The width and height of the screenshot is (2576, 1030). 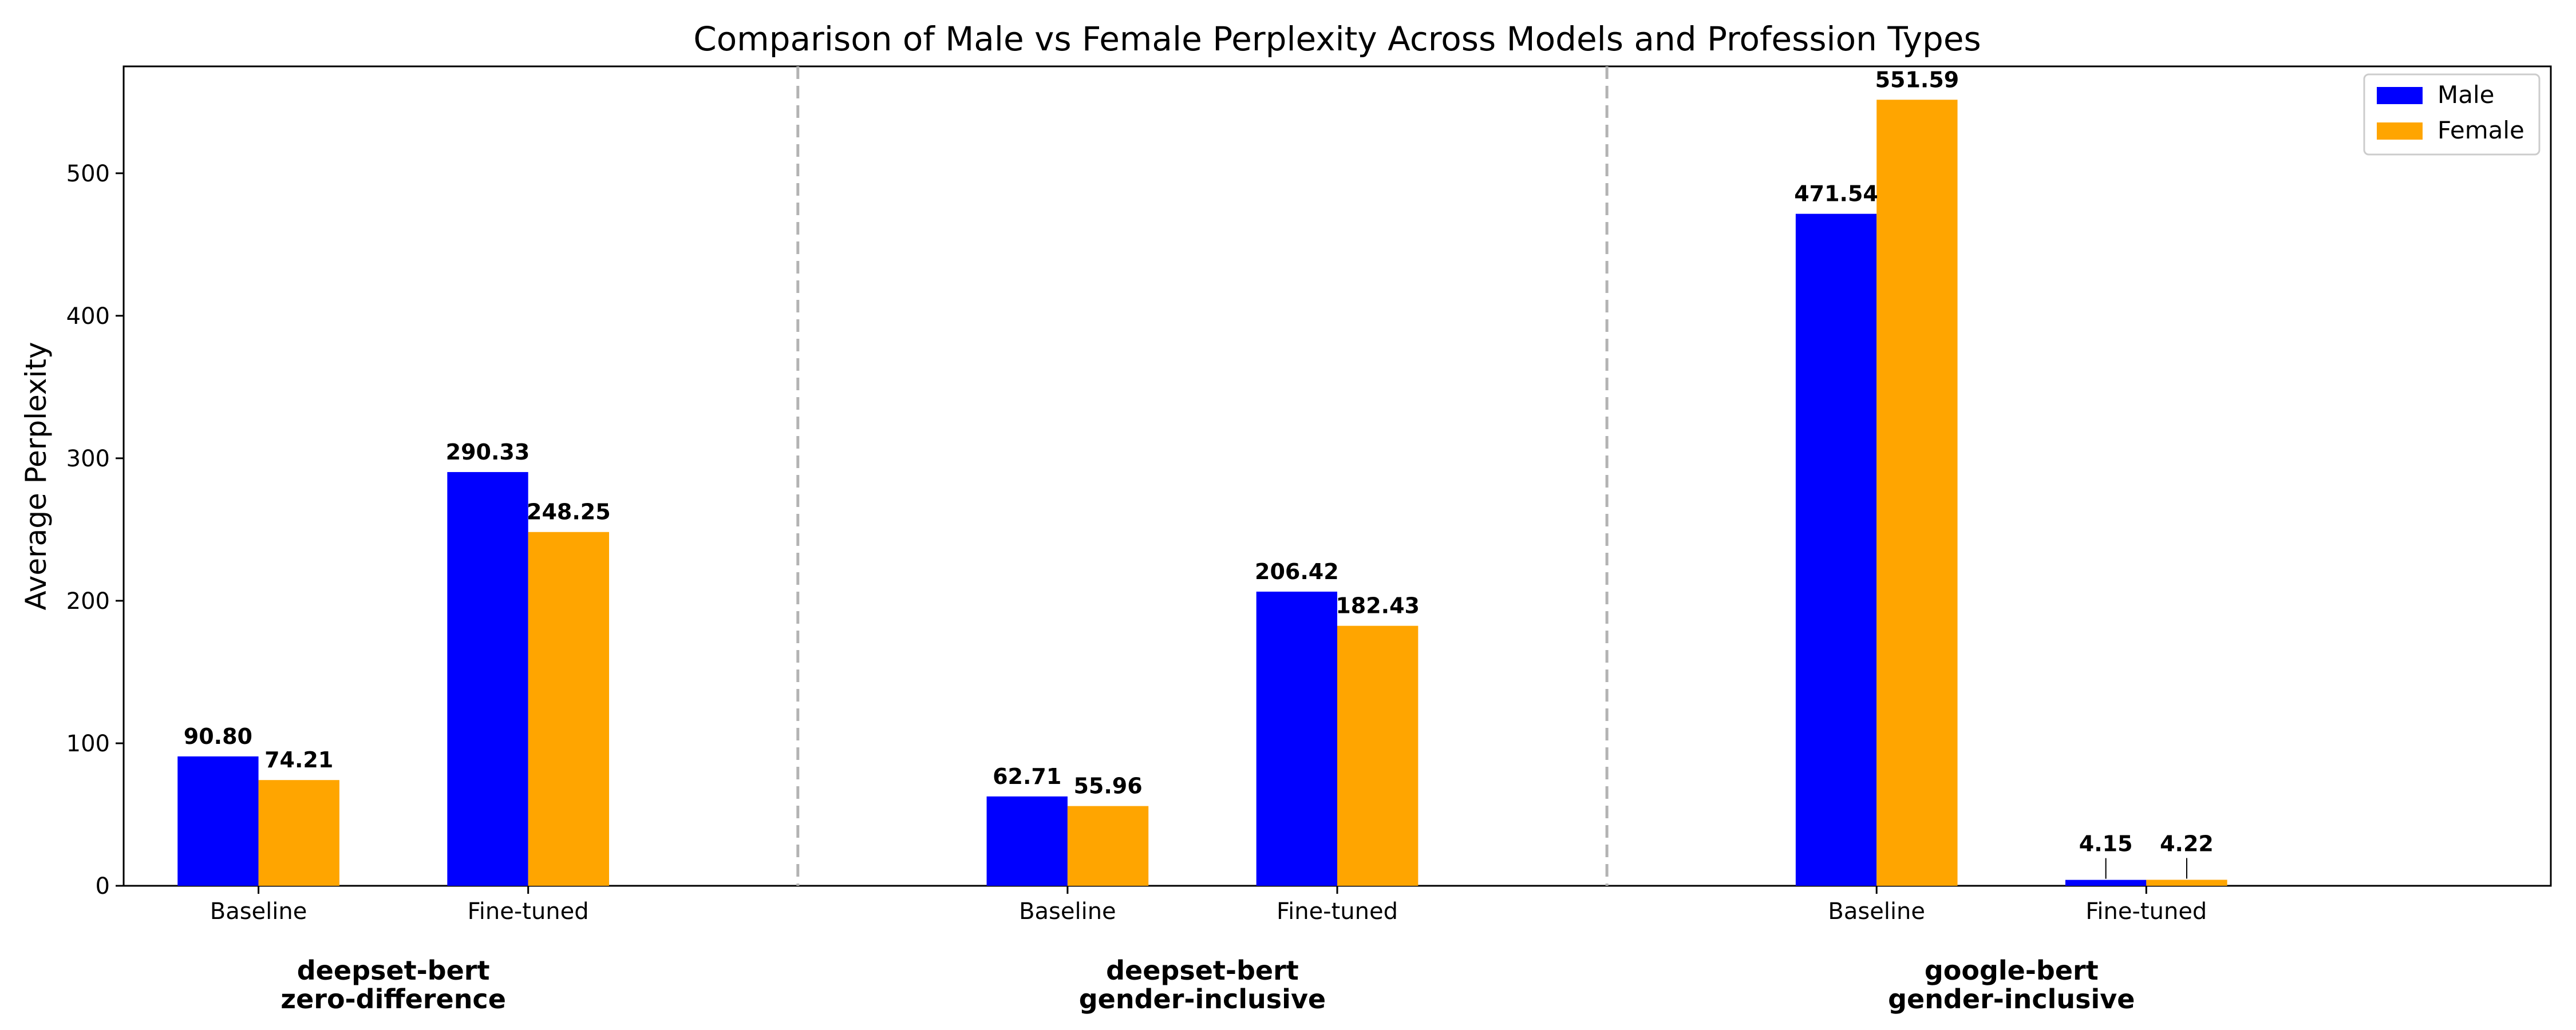 I want to click on bar-value-label: 206.42, so click(x=1297, y=571).